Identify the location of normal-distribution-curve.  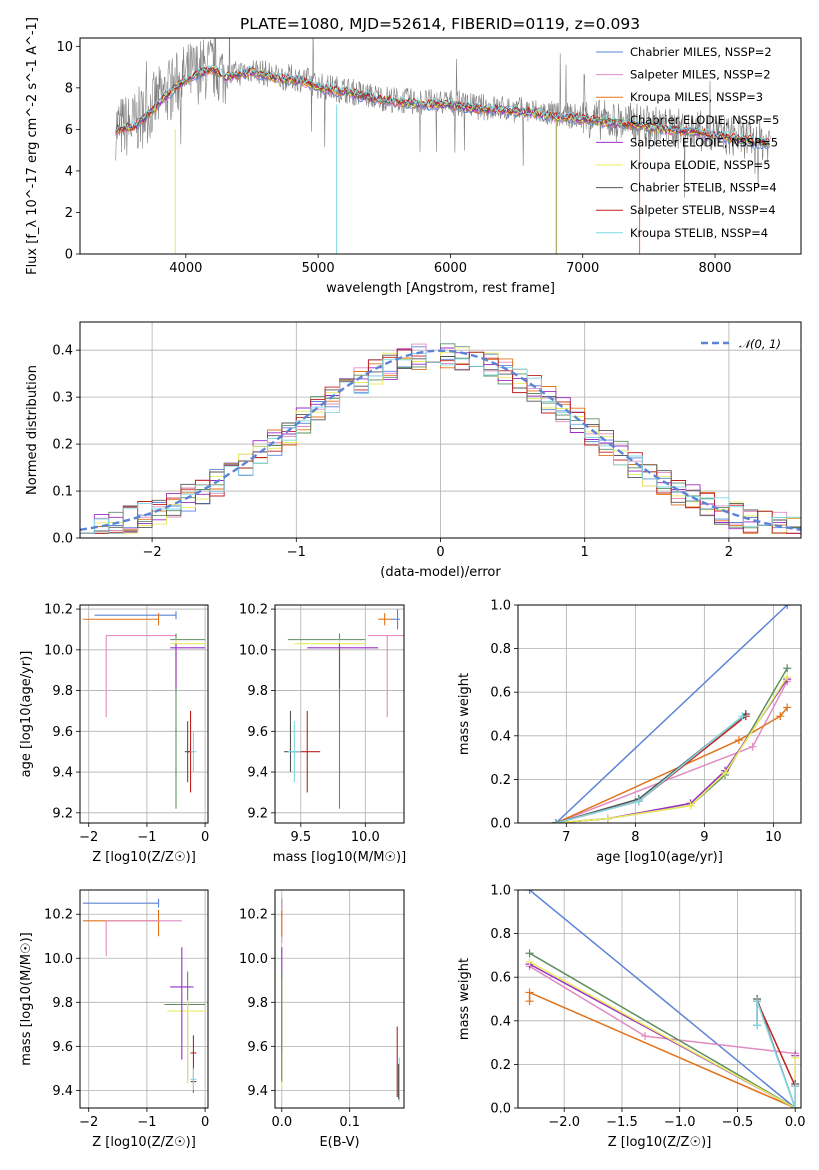
(440, 440).